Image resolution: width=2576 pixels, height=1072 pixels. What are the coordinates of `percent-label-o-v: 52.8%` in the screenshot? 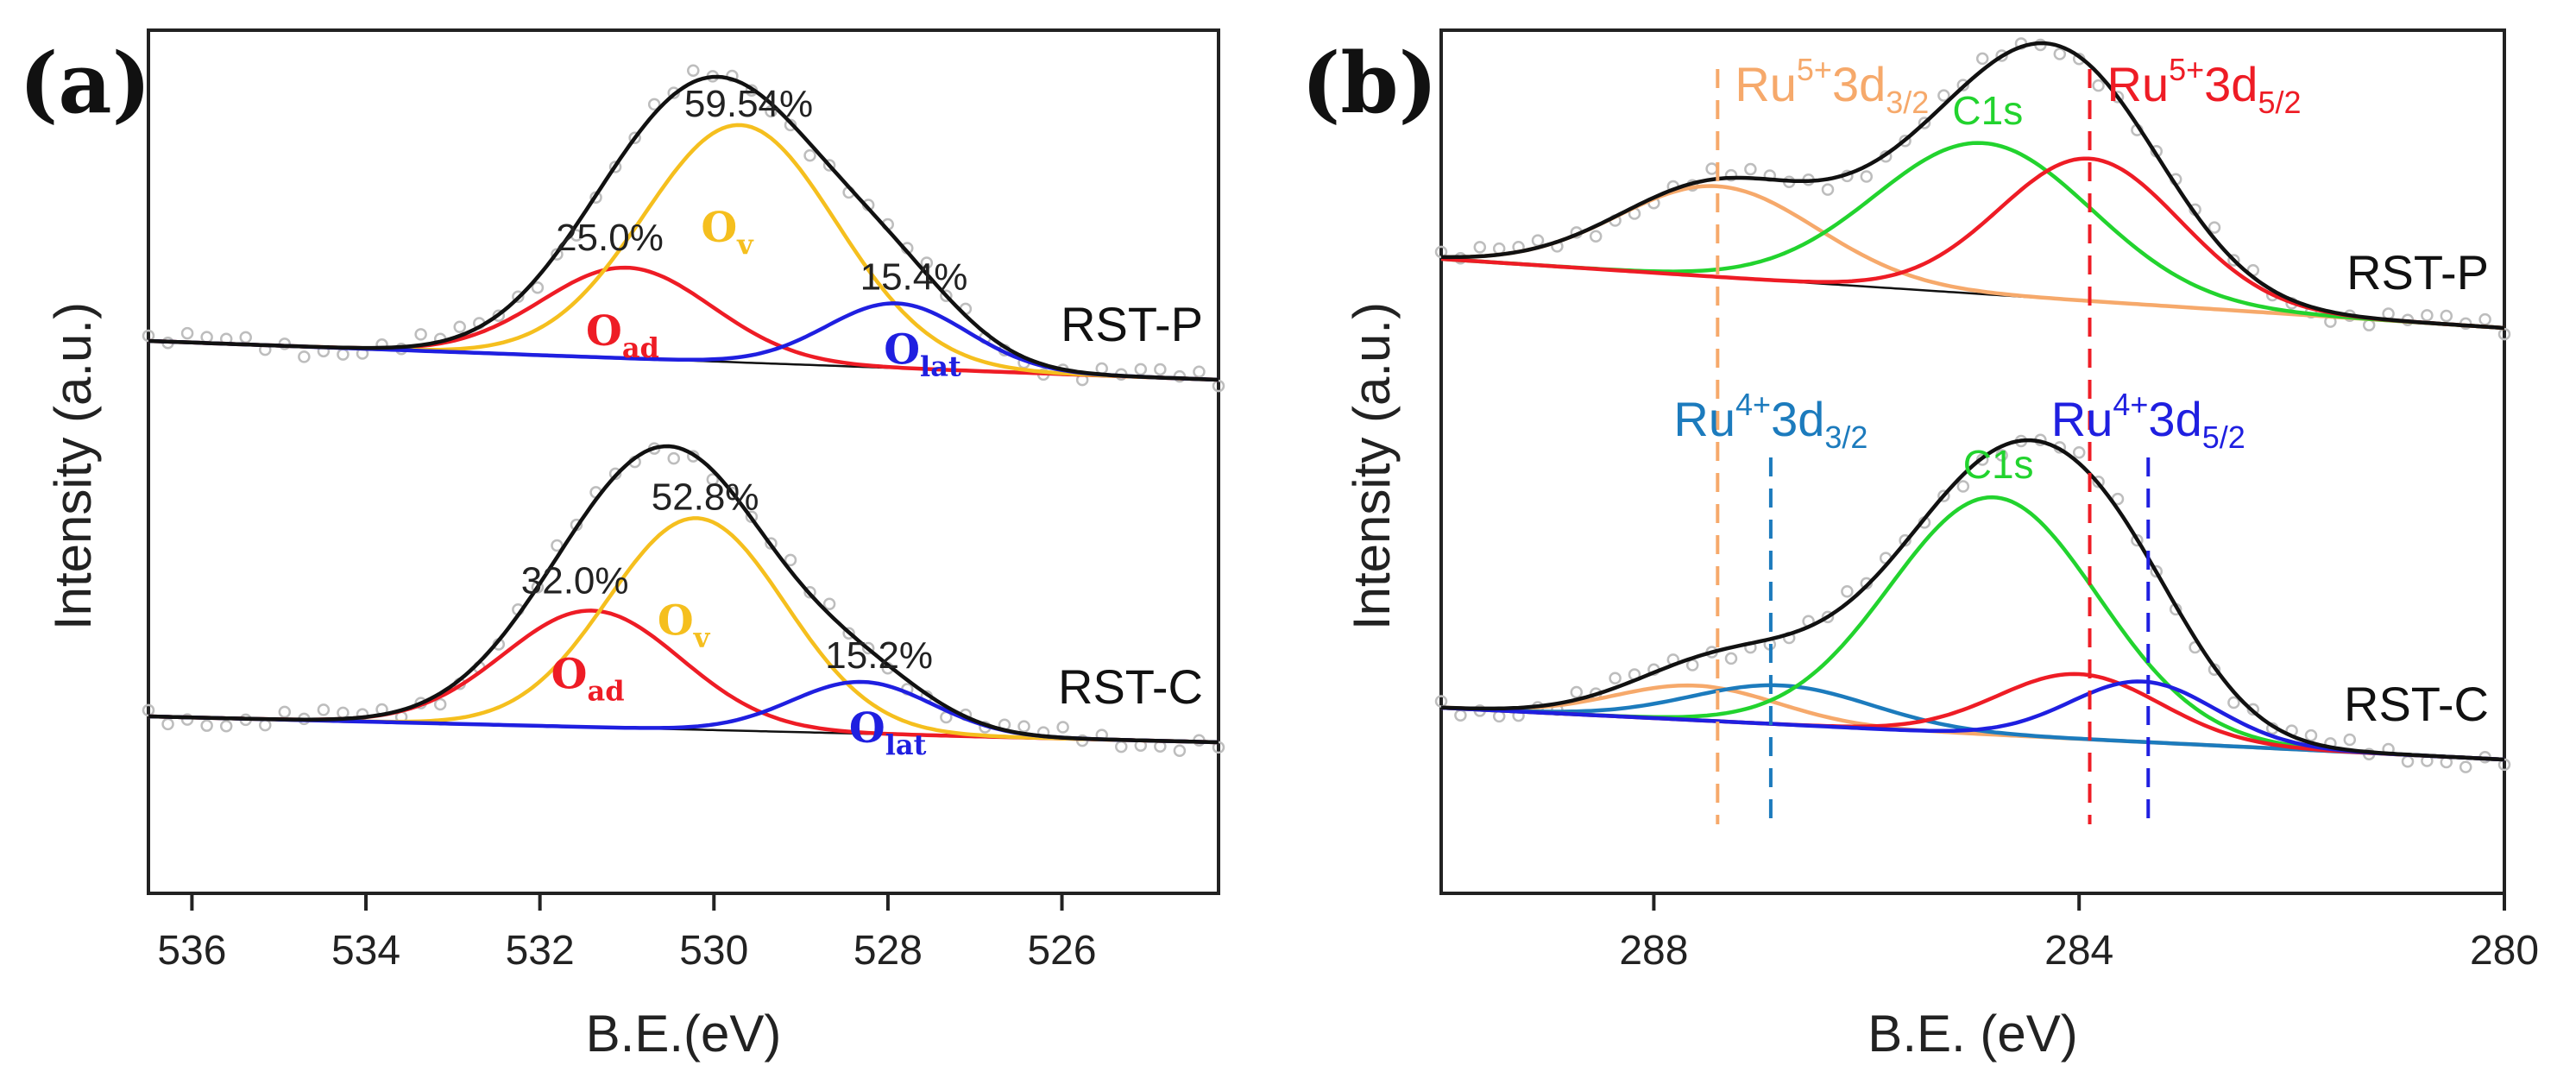 It's located at (705, 497).